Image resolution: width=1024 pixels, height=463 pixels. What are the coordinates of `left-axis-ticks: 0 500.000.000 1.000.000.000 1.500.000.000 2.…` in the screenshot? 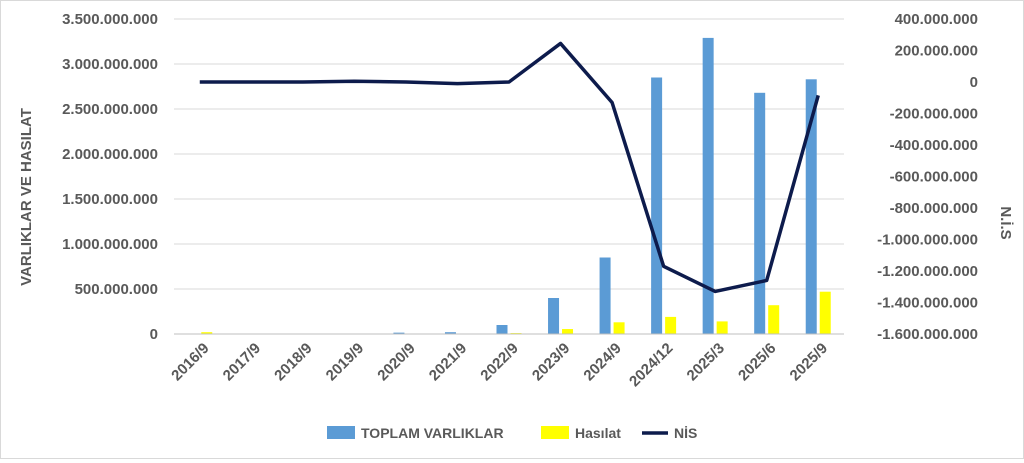 It's located at (110, 177).